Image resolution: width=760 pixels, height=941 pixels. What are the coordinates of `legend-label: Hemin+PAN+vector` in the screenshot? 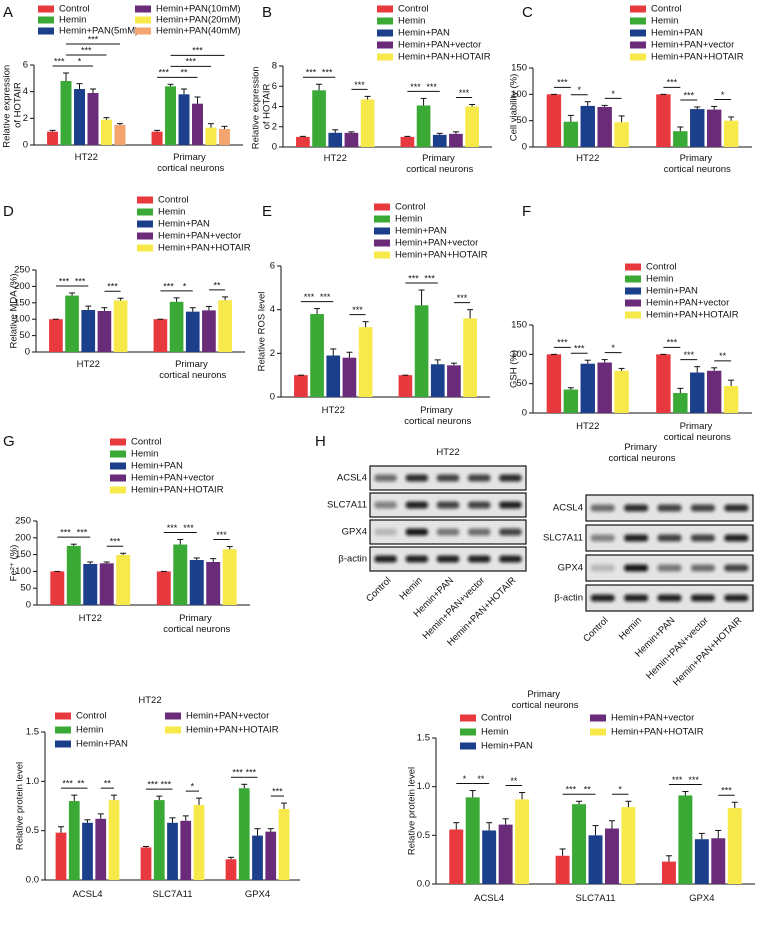 It's located at (227, 716).